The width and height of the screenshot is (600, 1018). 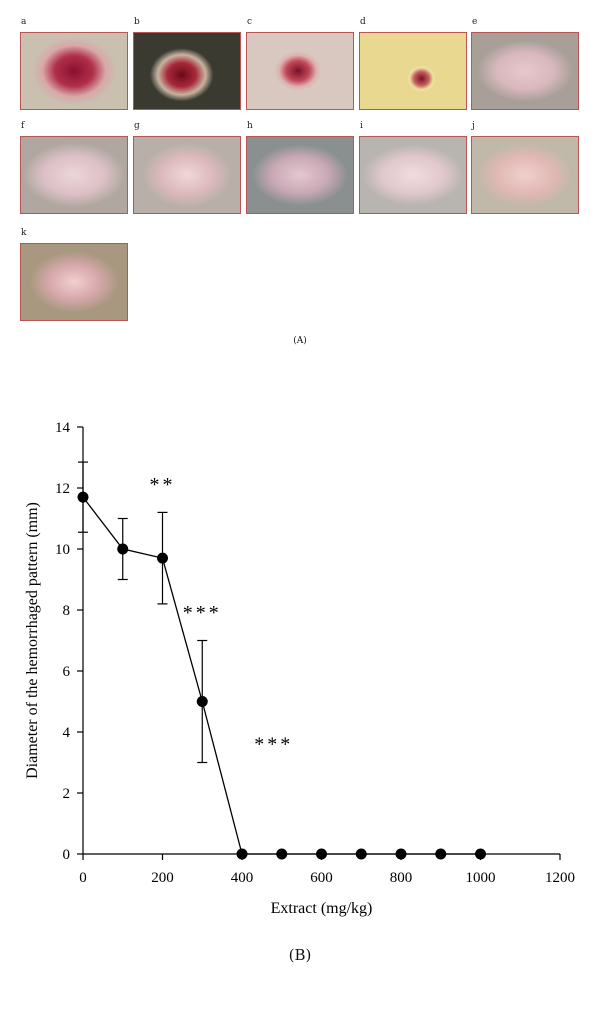 I want to click on photo-label: i, so click(x=361, y=126).